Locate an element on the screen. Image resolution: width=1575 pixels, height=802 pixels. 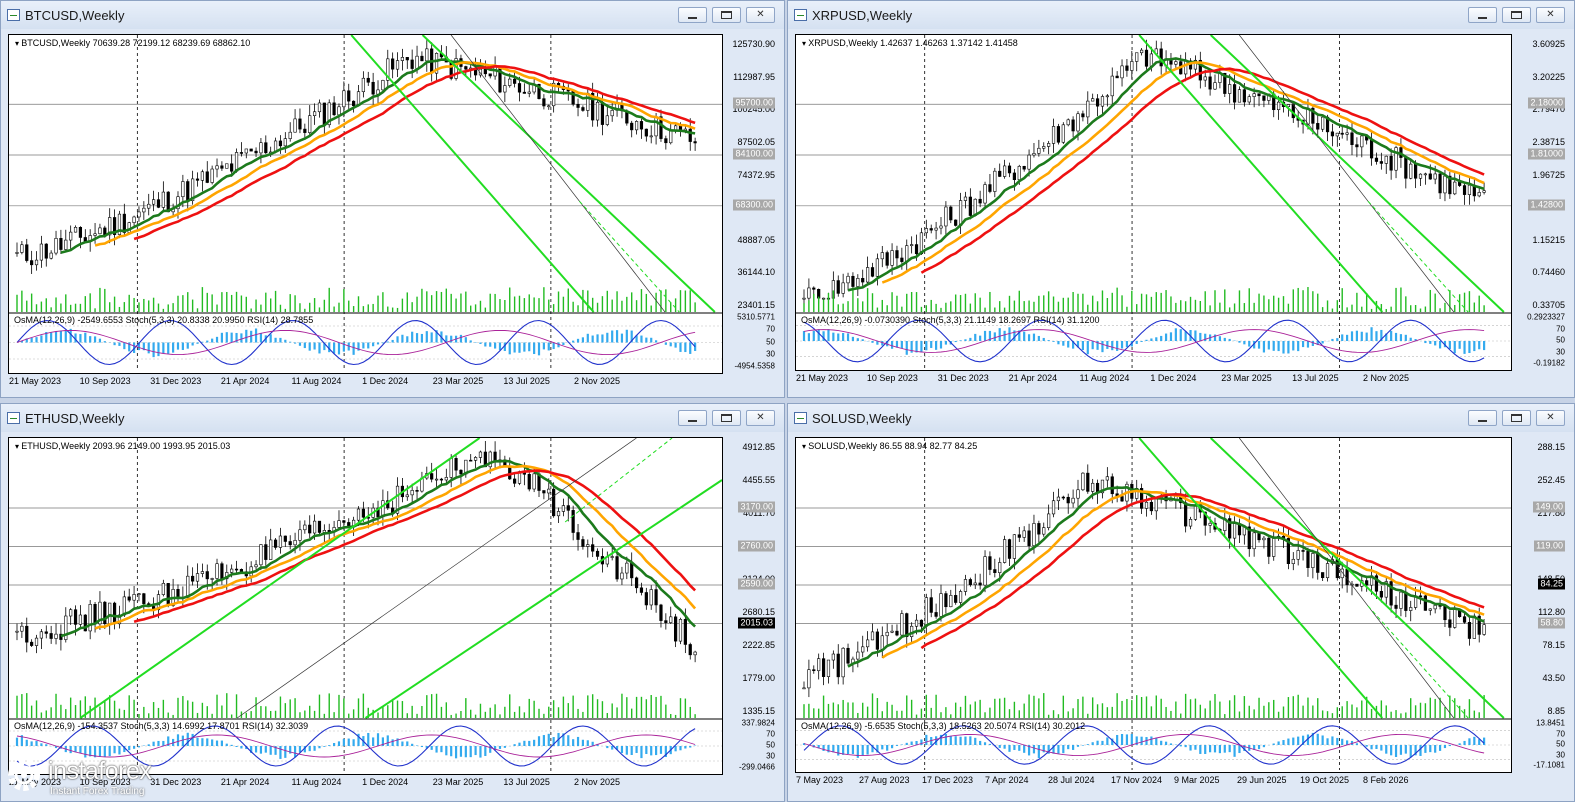
ma-mid-line is located at coordinates (395, 153).